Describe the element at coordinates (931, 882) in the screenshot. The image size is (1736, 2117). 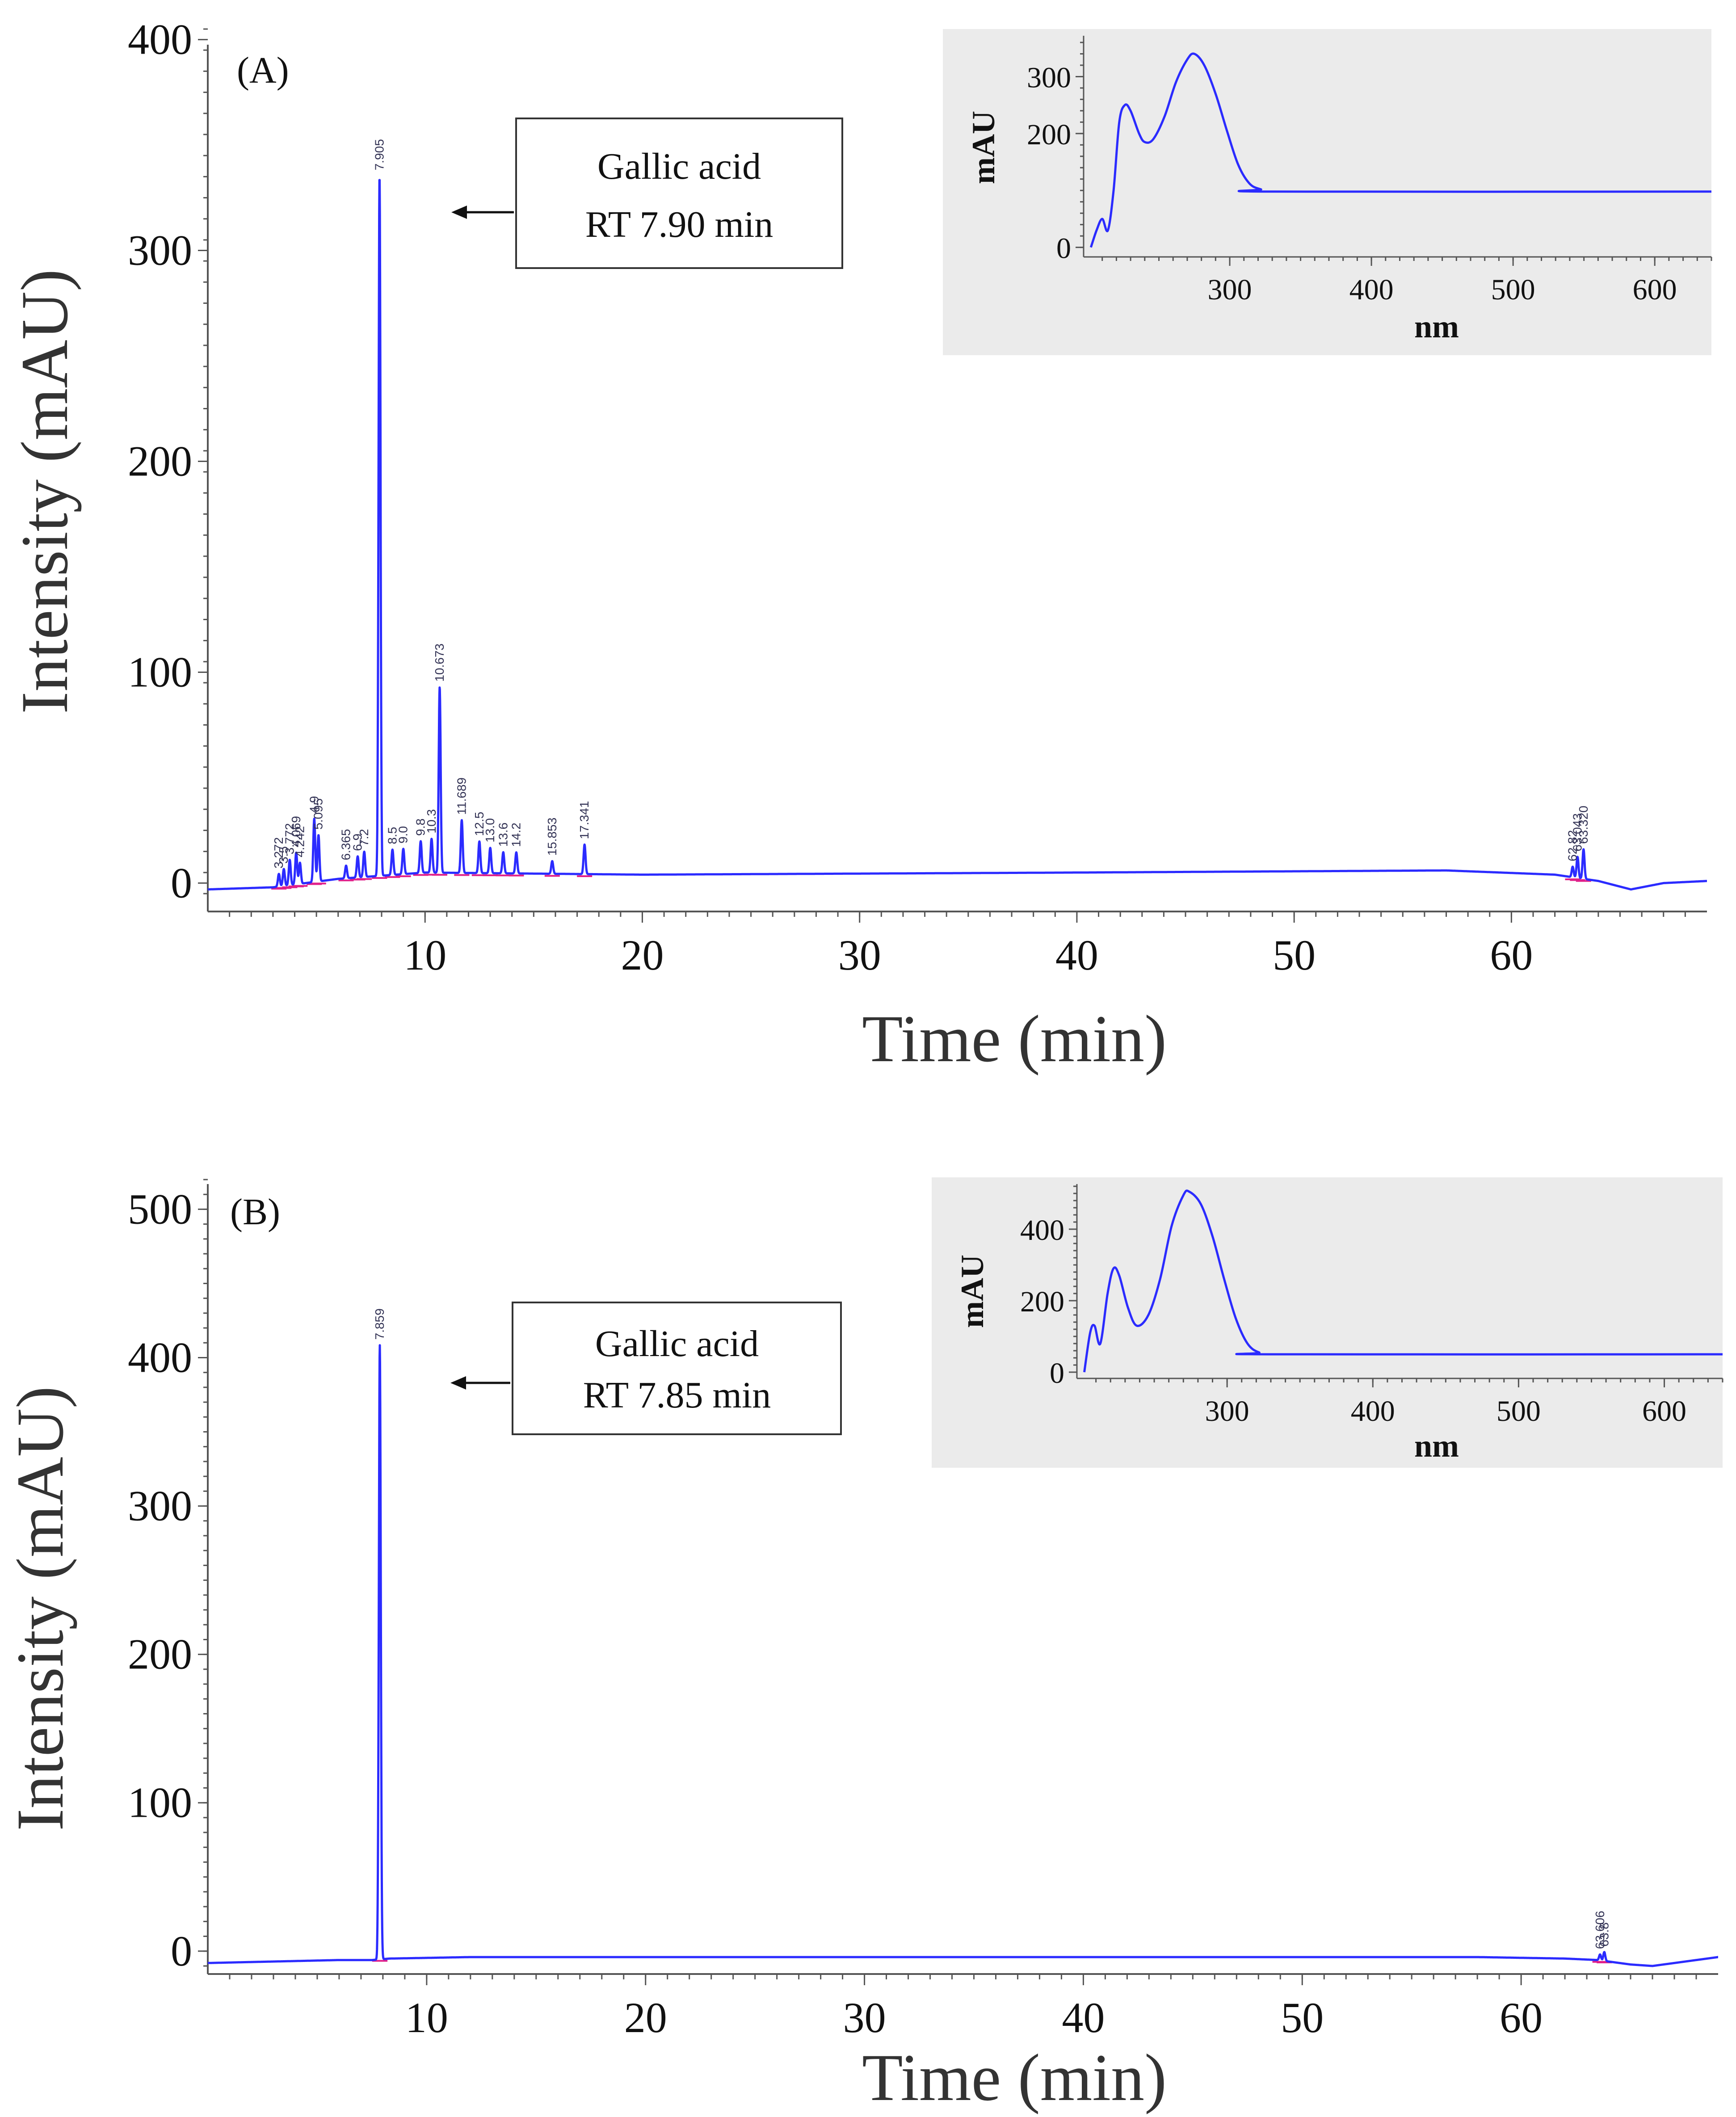
I see `panel-a-integration-baselines` at that location.